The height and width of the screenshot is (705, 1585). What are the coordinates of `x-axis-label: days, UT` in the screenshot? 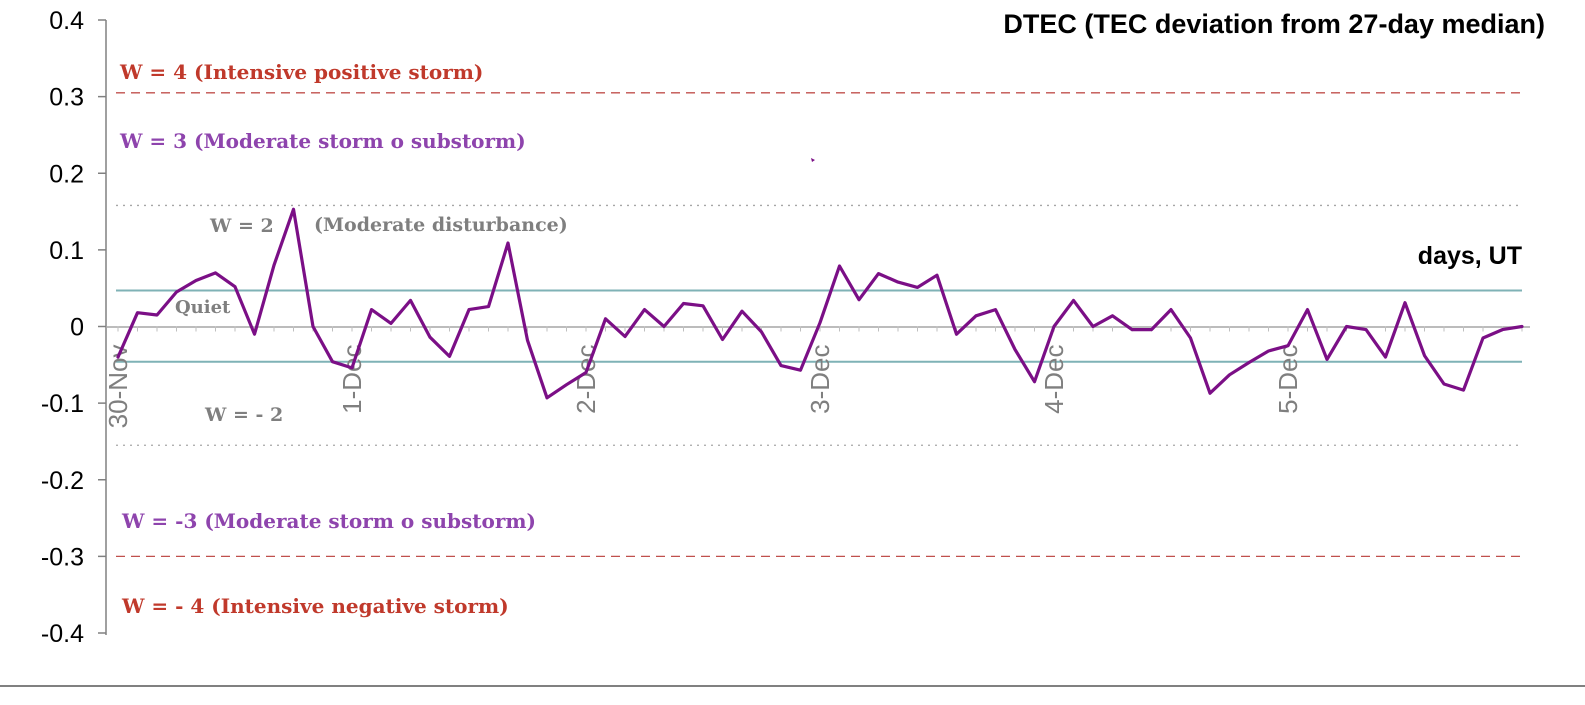 It's located at (1470, 256).